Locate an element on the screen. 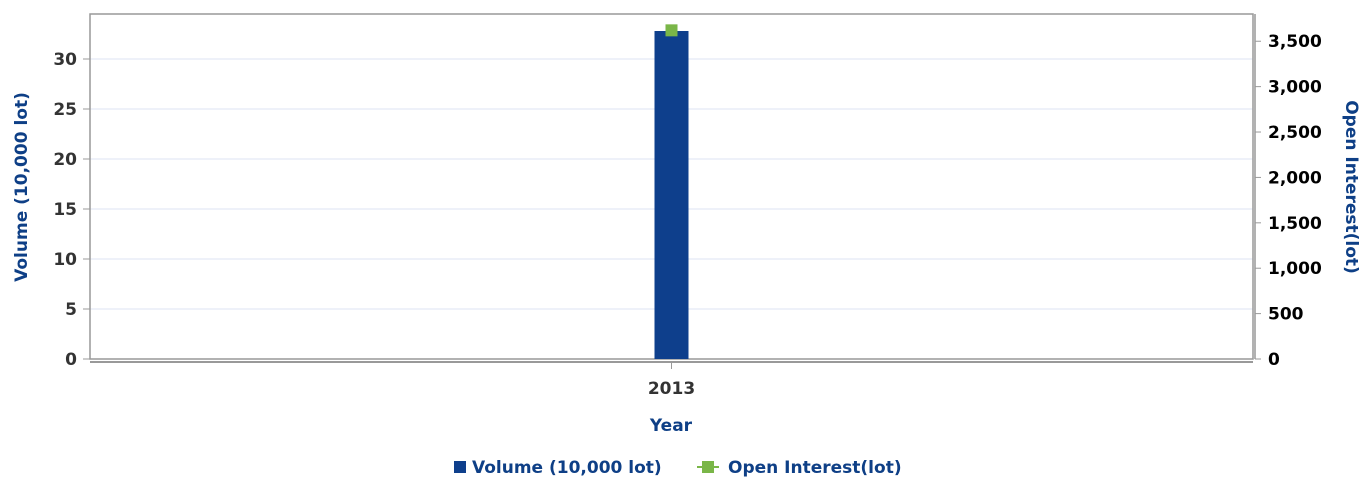  left-tick-label: 0 is located at coordinates (71, 360).